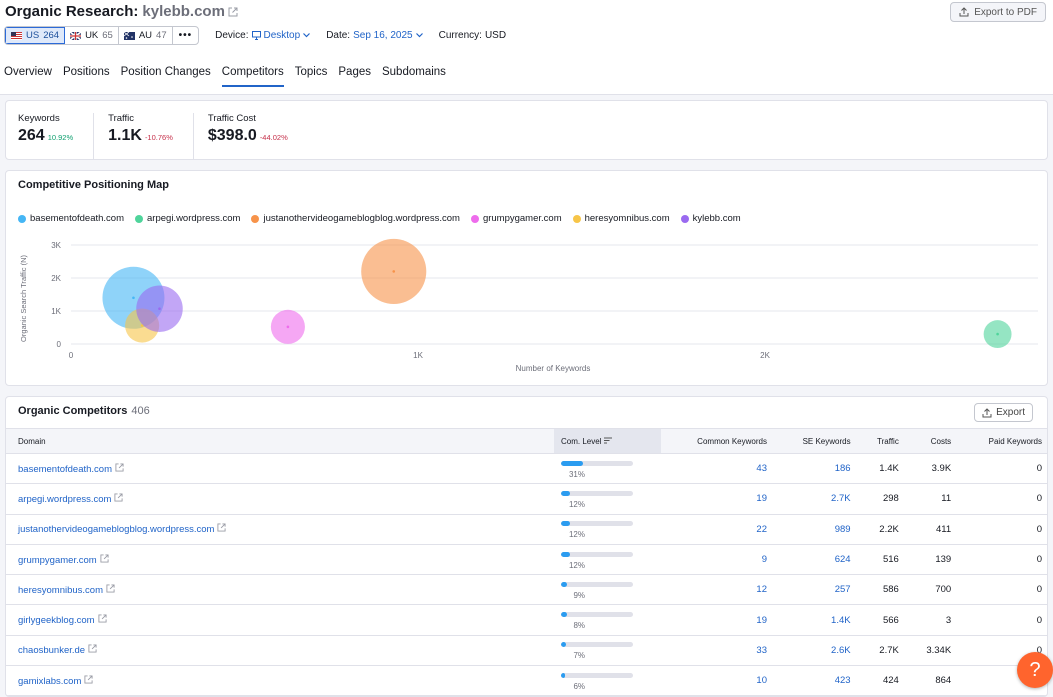 This screenshot has width=1053, height=697. Describe the element at coordinates (815, 441) in the screenshot. I see `column-se-keywords: SE Keywords` at that location.